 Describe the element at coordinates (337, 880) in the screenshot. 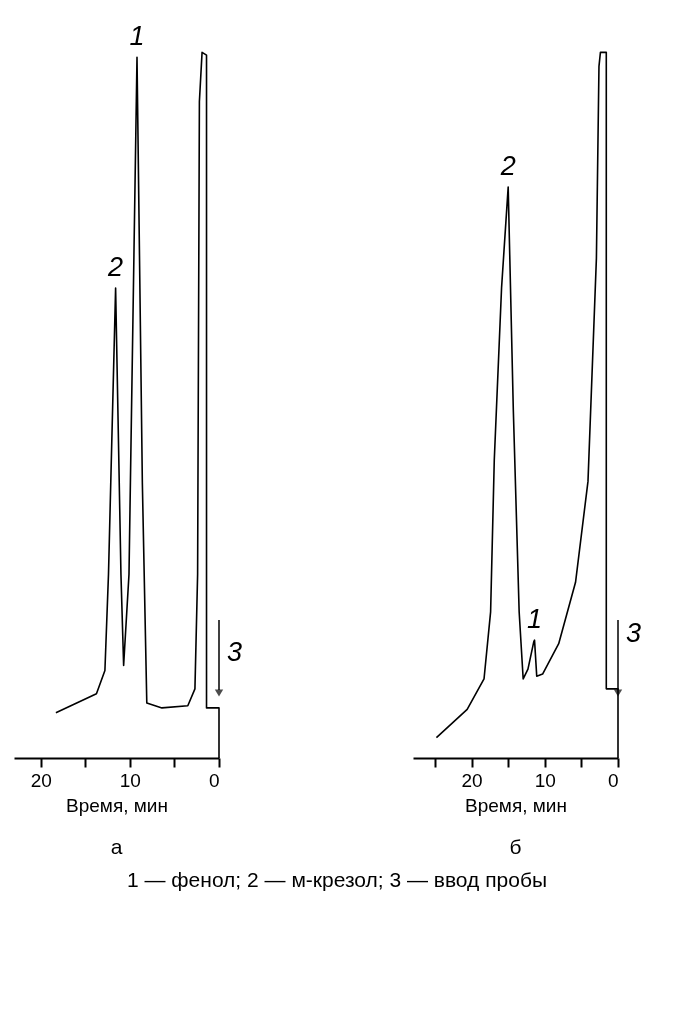

I see `text: 1 — фенол; 2 — м-крезол; 3 — ввод пробы` at that location.